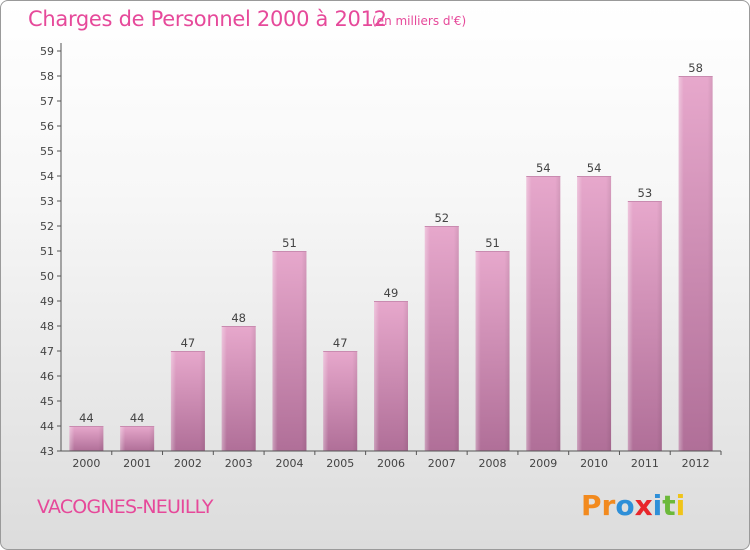  What do you see at coordinates (696, 463) in the screenshot?
I see `x-tick-label: 2012` at bounding box center [696, 463].